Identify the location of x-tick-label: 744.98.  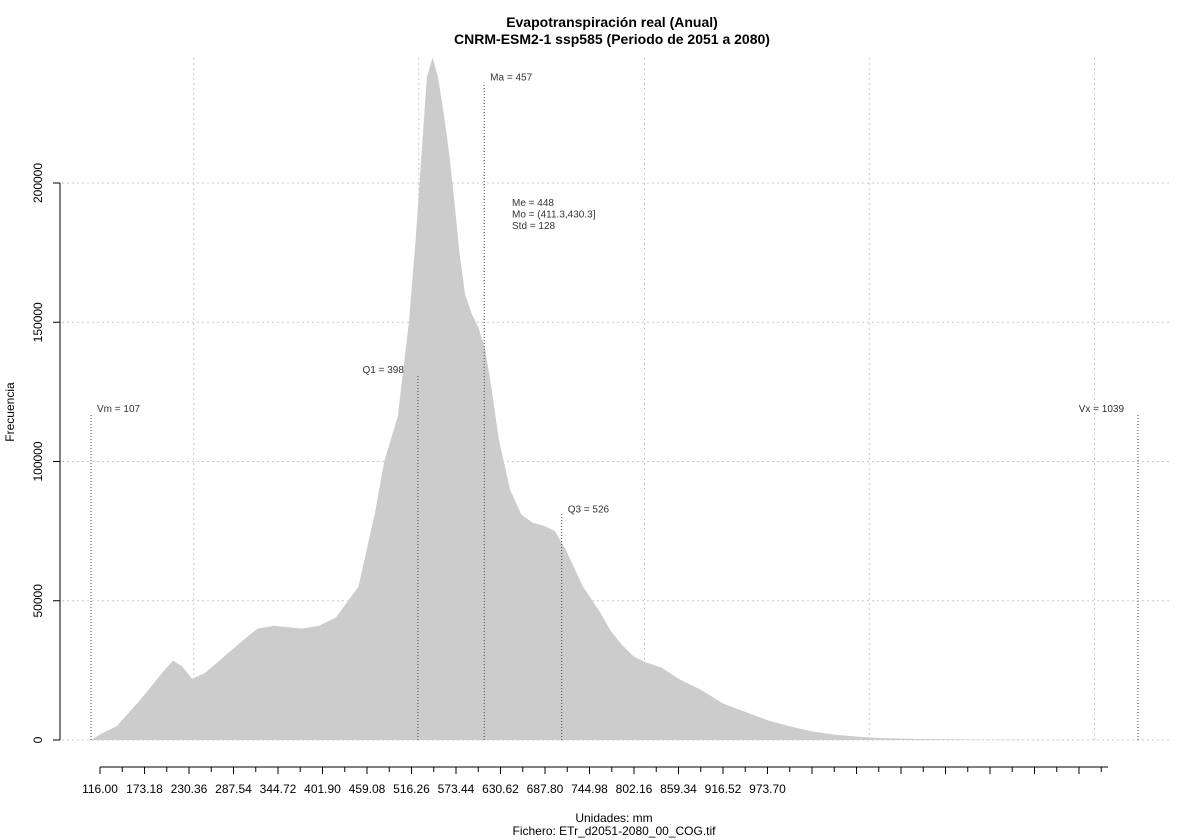
(589, 789).